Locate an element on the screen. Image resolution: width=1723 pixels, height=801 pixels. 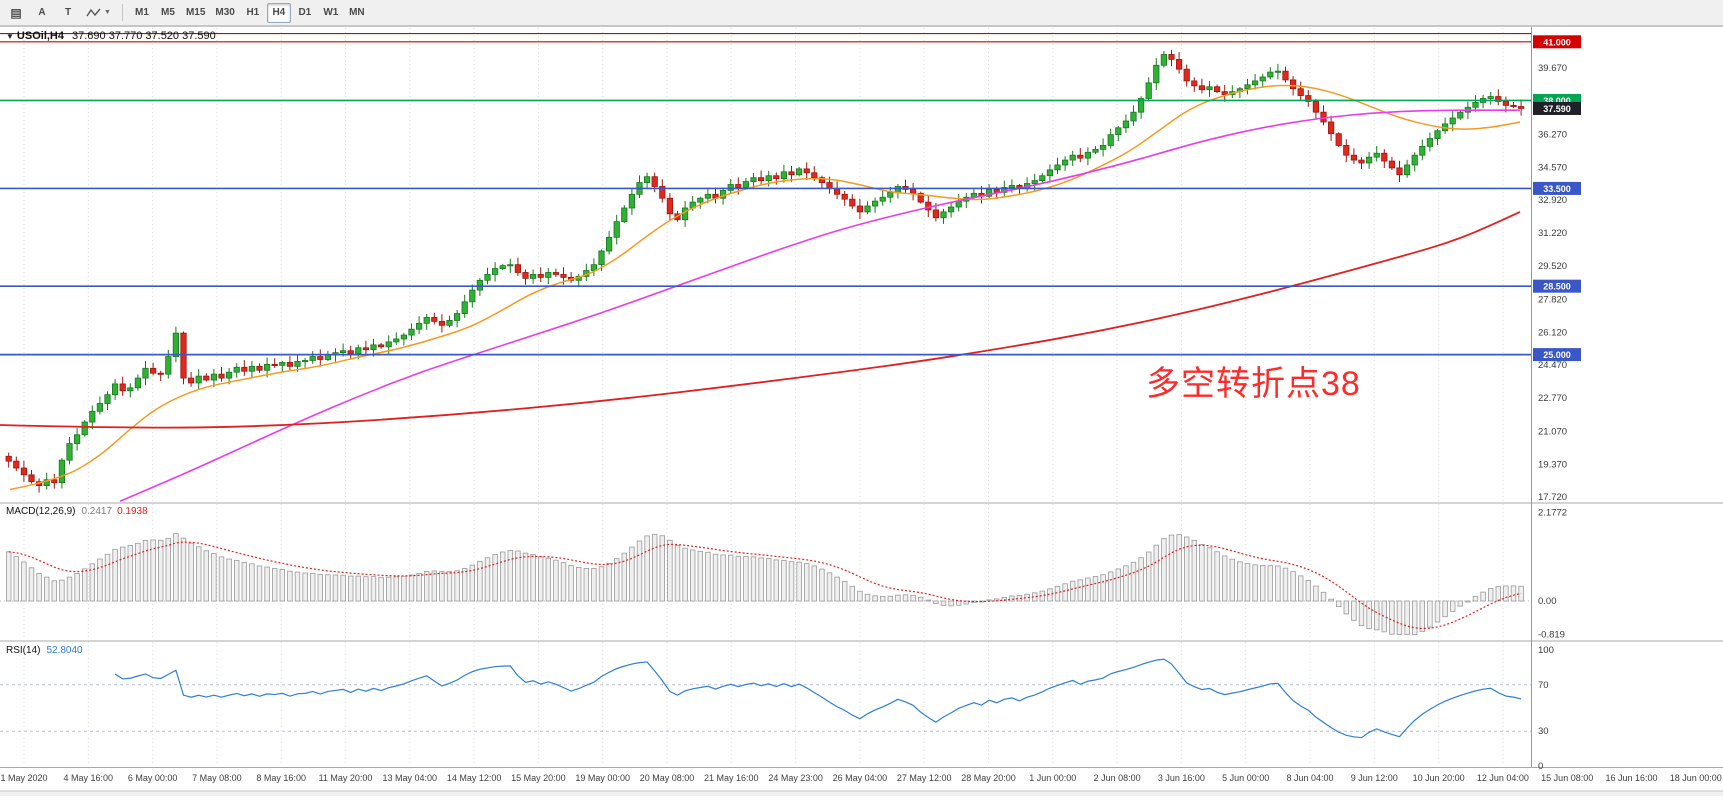
rsi-title: RSI(14) is located at coordinates (23, 650).